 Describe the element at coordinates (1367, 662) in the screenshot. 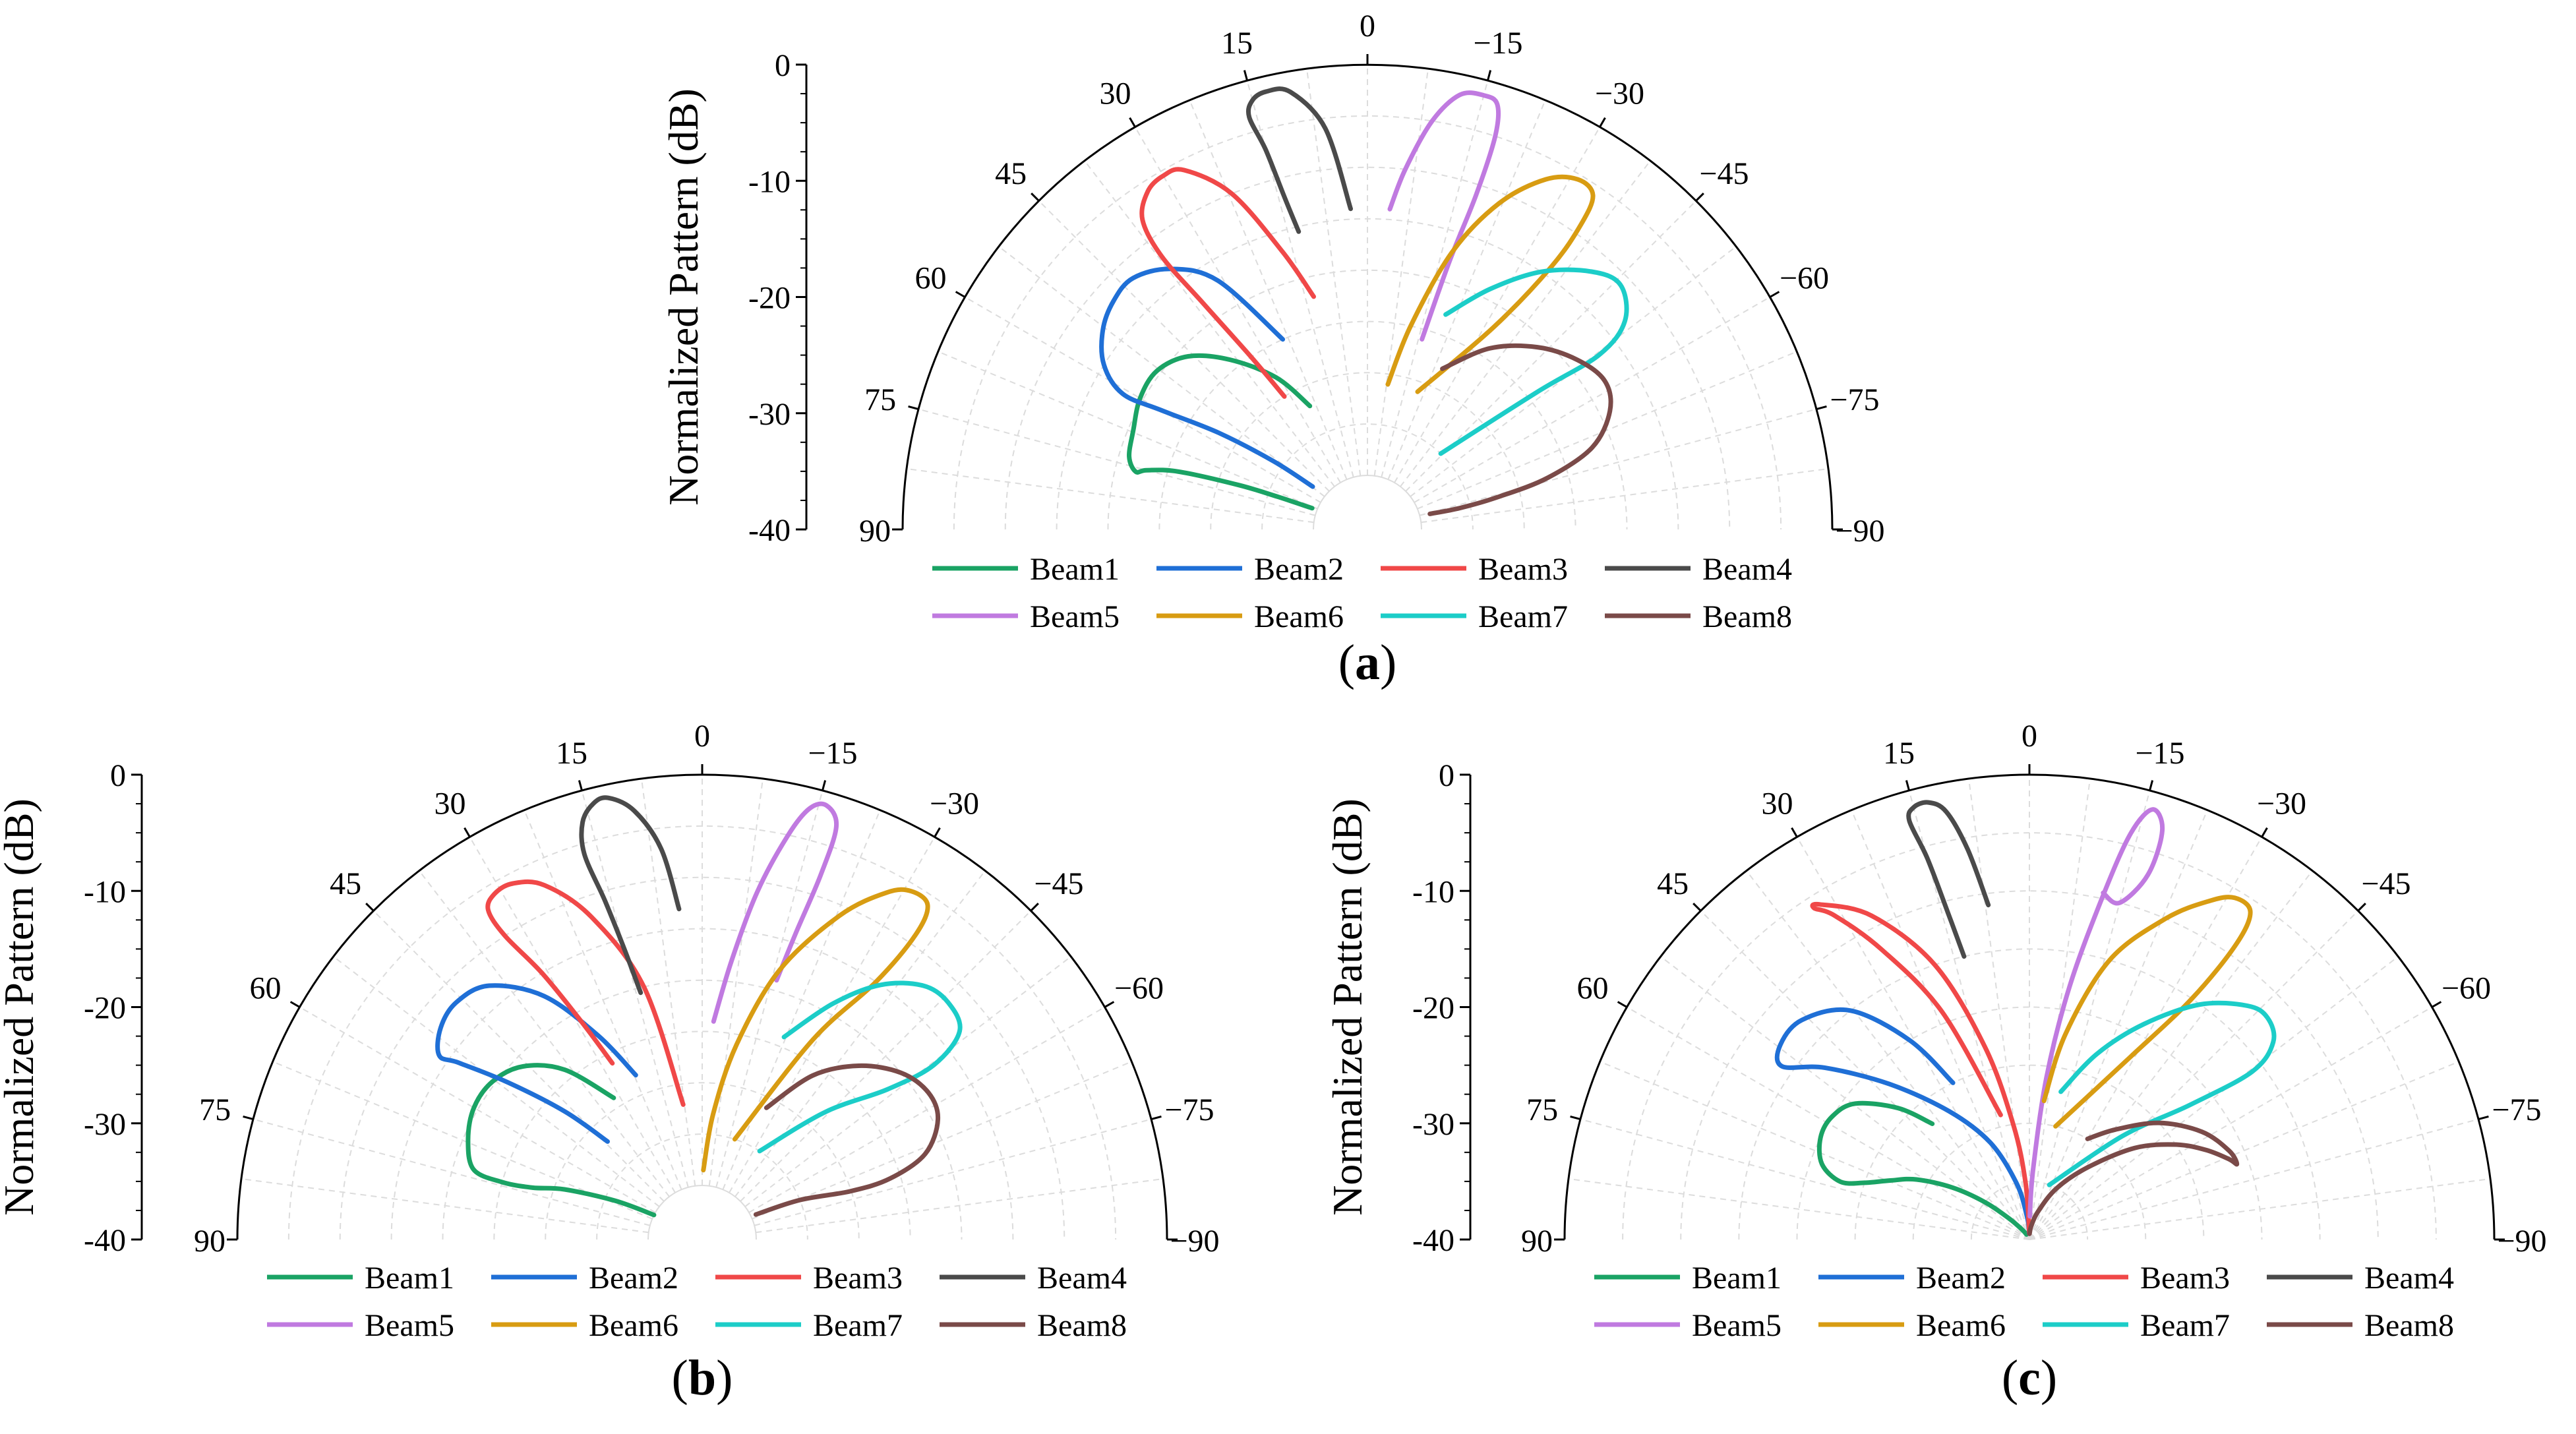

I see `panel-caption: (a)` at that location.